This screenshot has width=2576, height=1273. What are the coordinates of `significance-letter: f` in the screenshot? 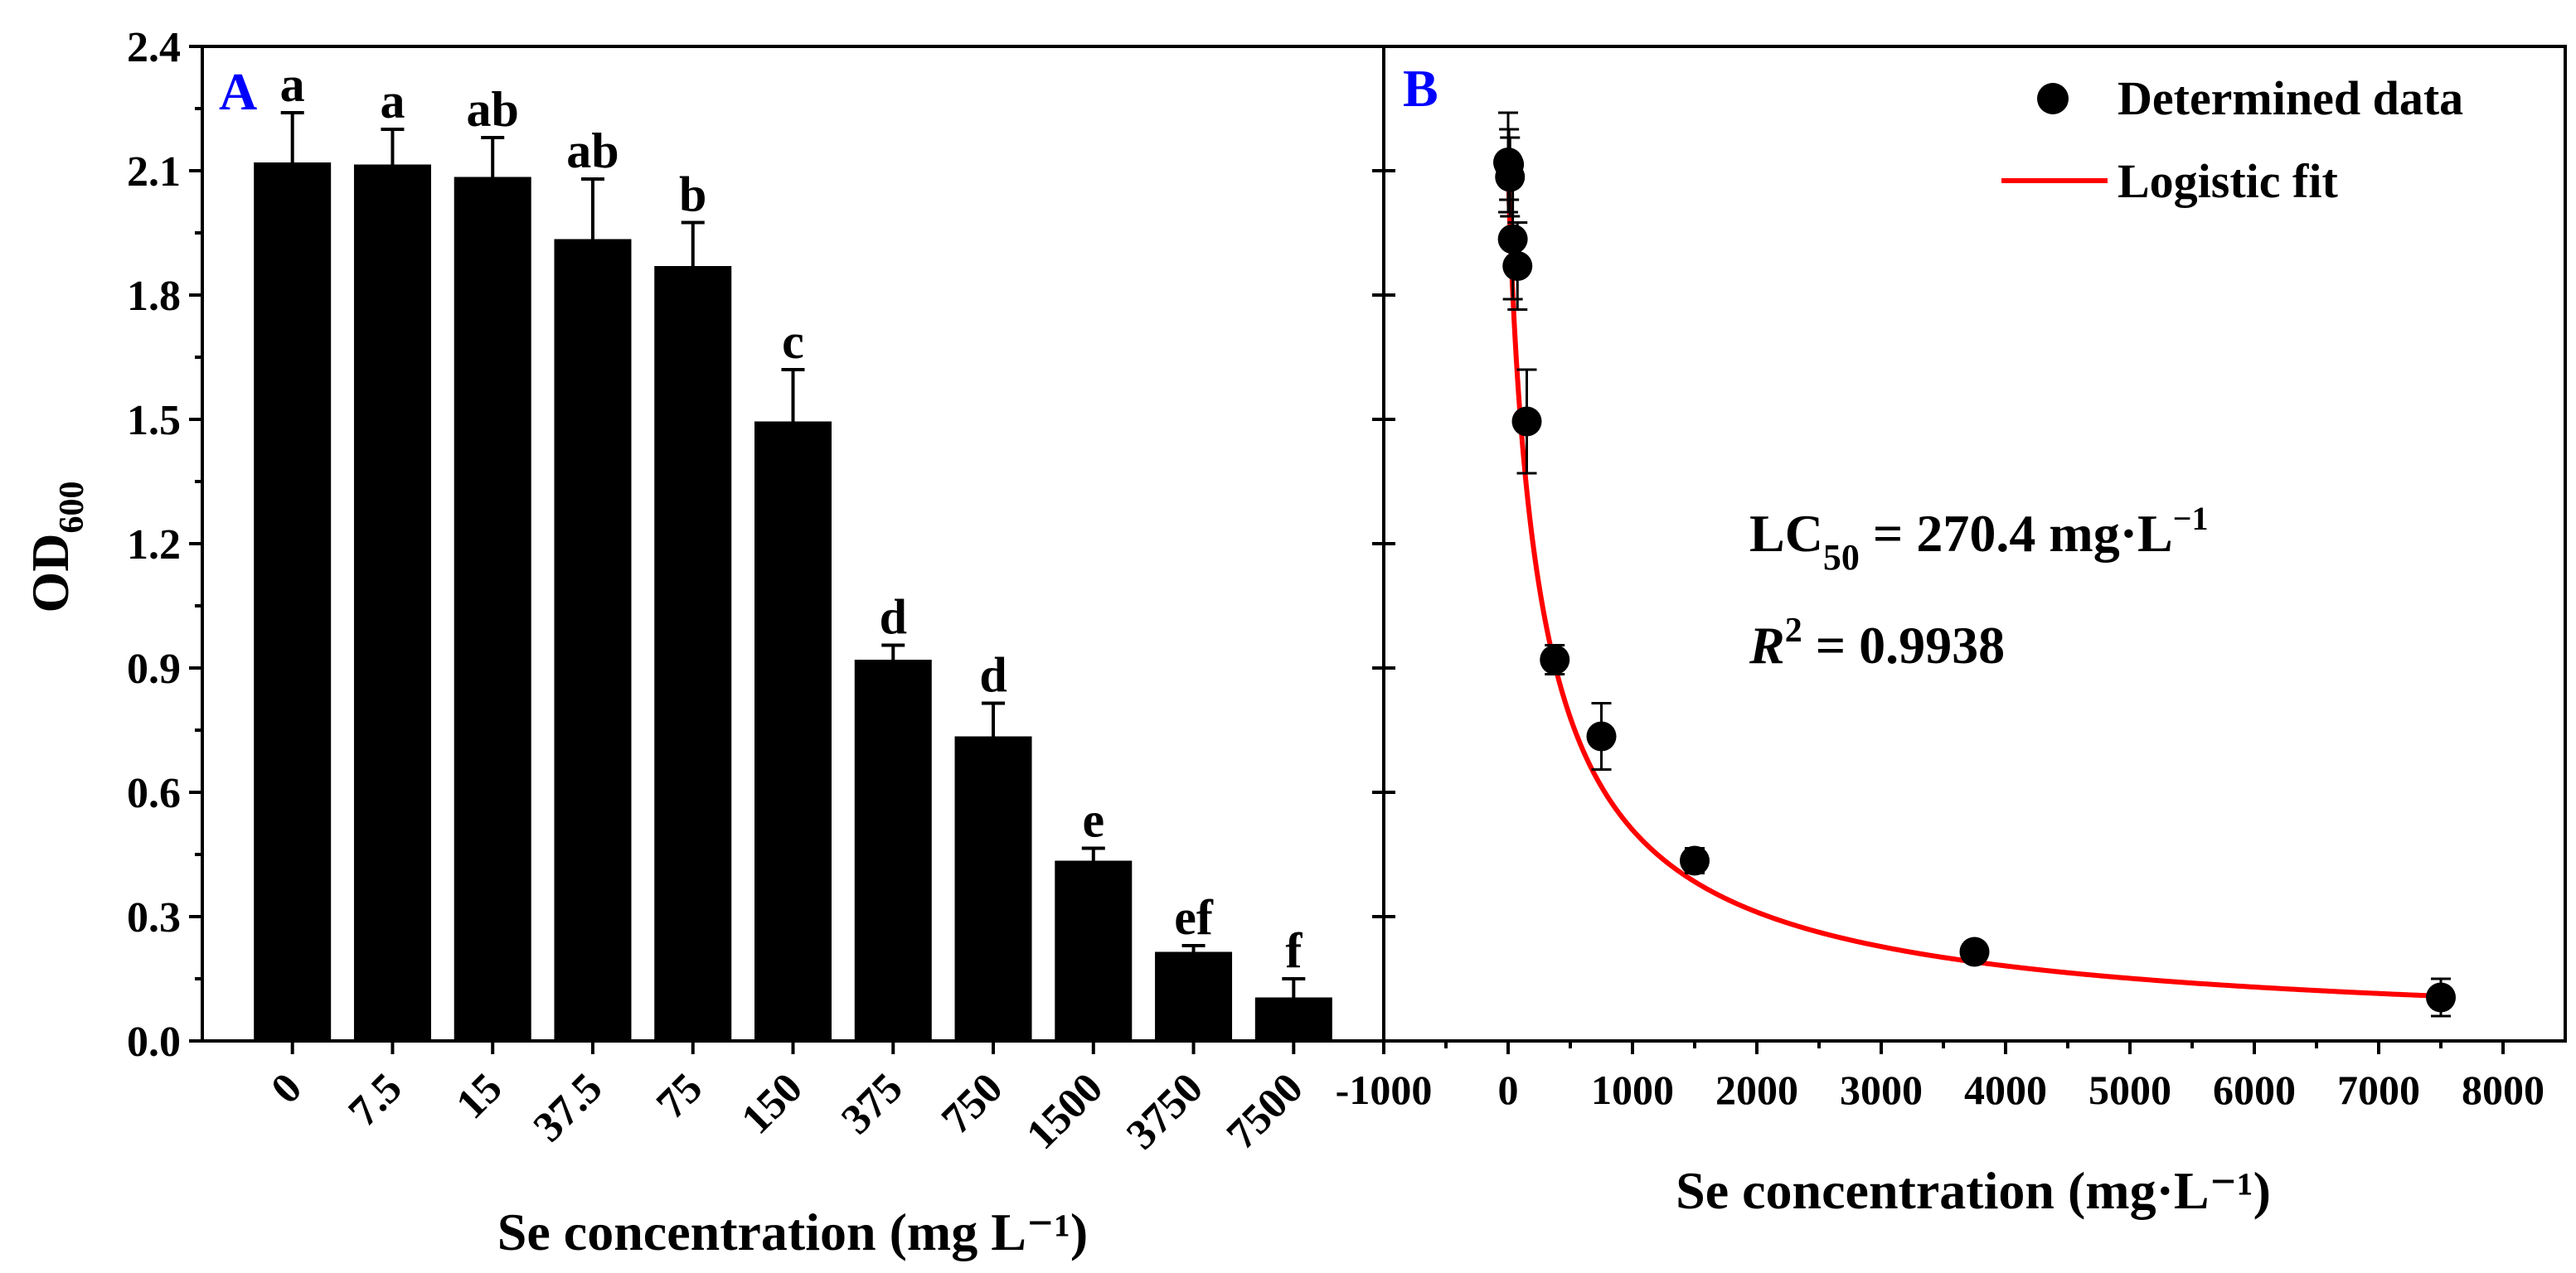 It's located at (1294, 950).